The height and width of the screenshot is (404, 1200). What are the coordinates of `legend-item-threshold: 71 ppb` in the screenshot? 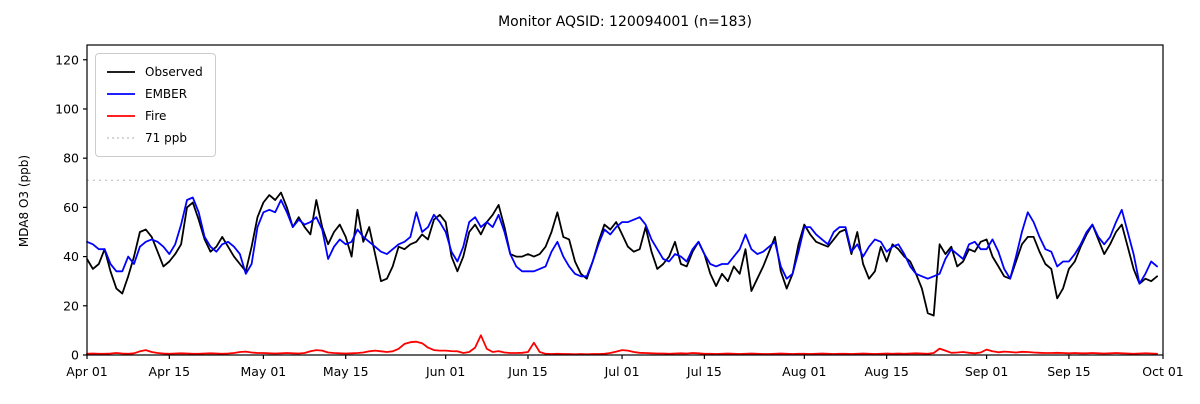 It's located at (154, 138).